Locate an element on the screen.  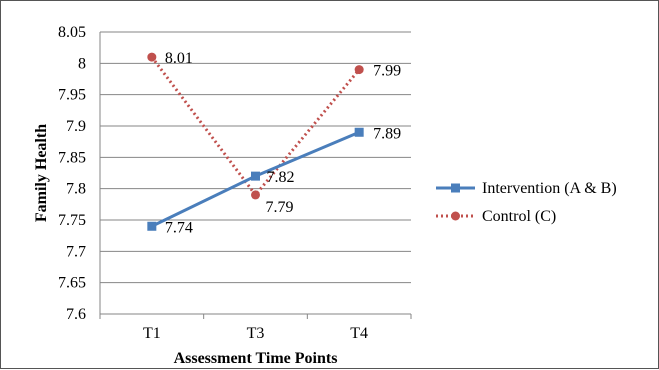
y-tick-label: 7.6 is located at coordinates (76, 314).